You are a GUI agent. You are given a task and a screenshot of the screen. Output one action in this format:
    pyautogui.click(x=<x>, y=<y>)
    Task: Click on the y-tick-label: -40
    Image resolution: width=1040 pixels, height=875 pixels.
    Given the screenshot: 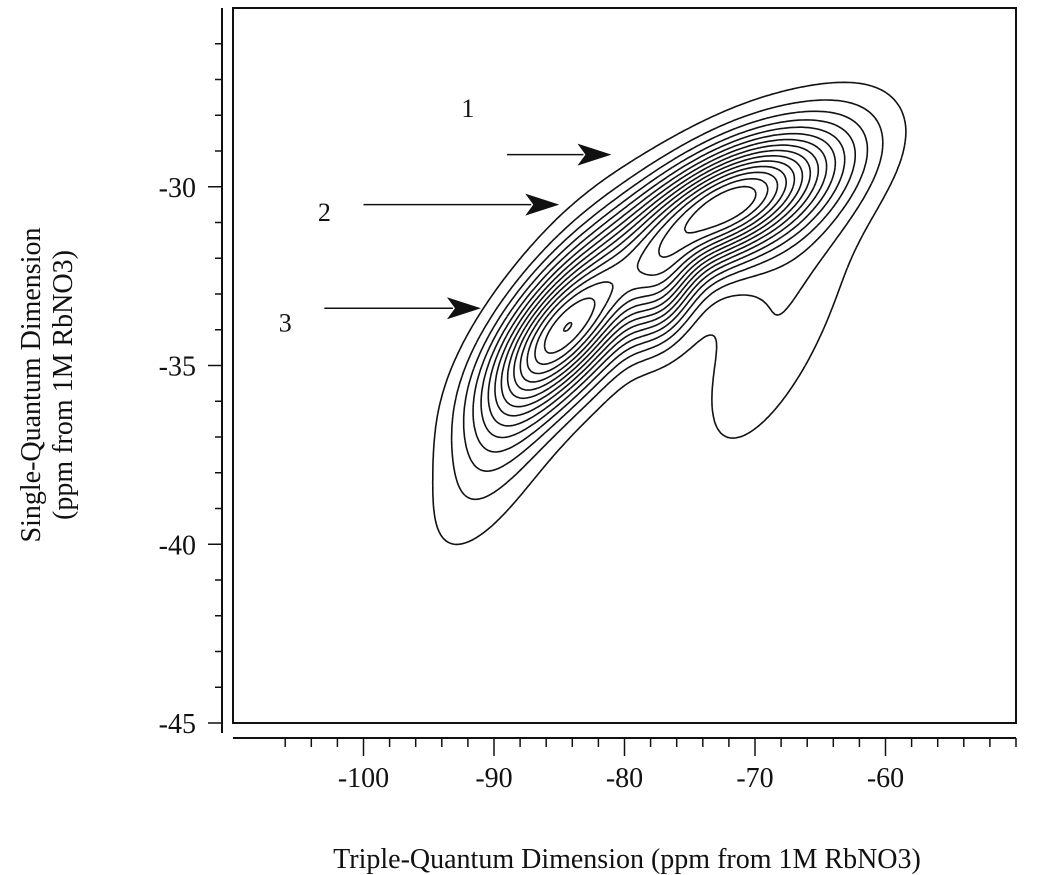 What is the action you would take?
    pyautogui.click(x=177, y=545)
    